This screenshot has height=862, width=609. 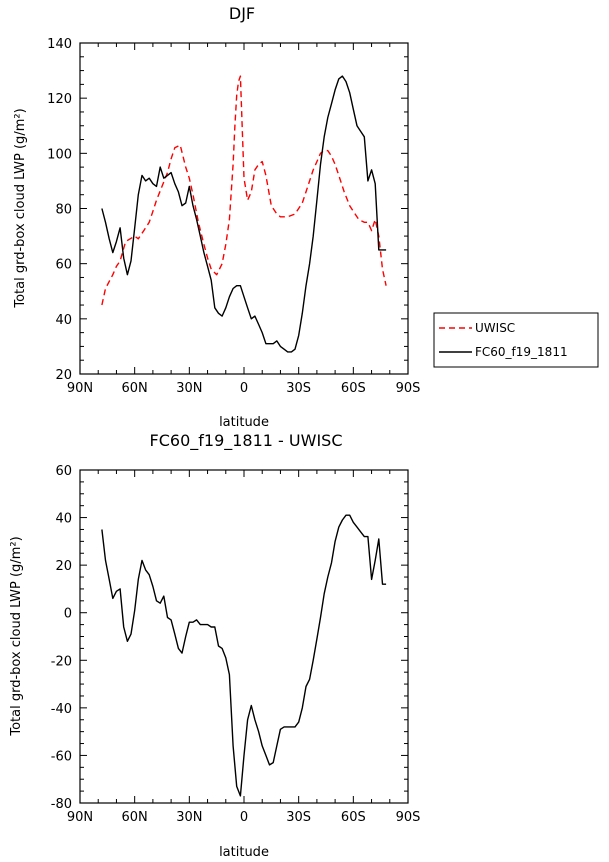 I want to click on chart-title: DJF, so click(x=242, y=13).